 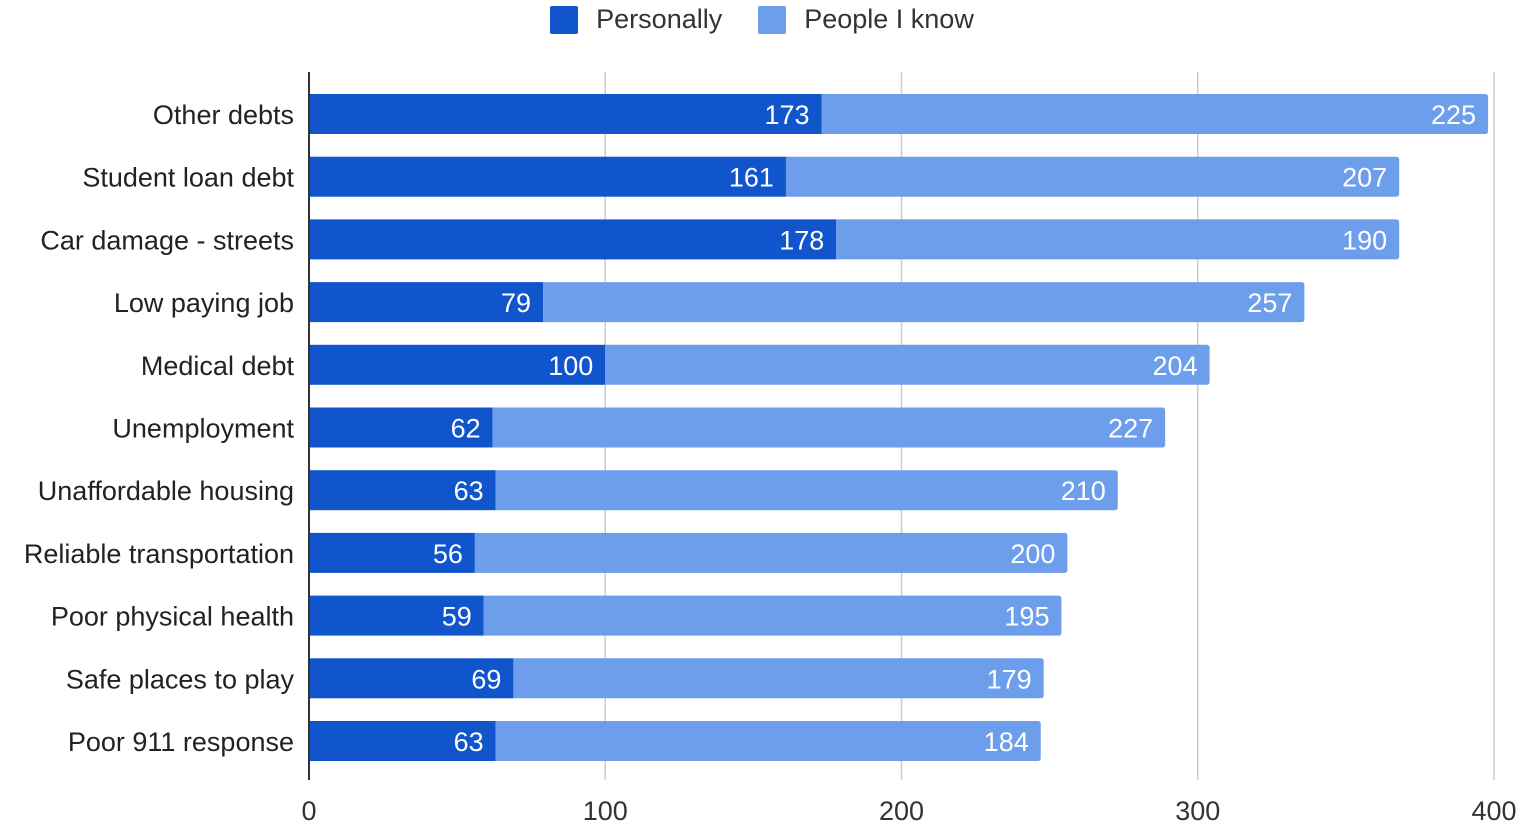 What do you see at coordinates (786, 115) in the screenshot?
I see `data-label-other-debts-personally: 173` at bounding box center [786, 115].